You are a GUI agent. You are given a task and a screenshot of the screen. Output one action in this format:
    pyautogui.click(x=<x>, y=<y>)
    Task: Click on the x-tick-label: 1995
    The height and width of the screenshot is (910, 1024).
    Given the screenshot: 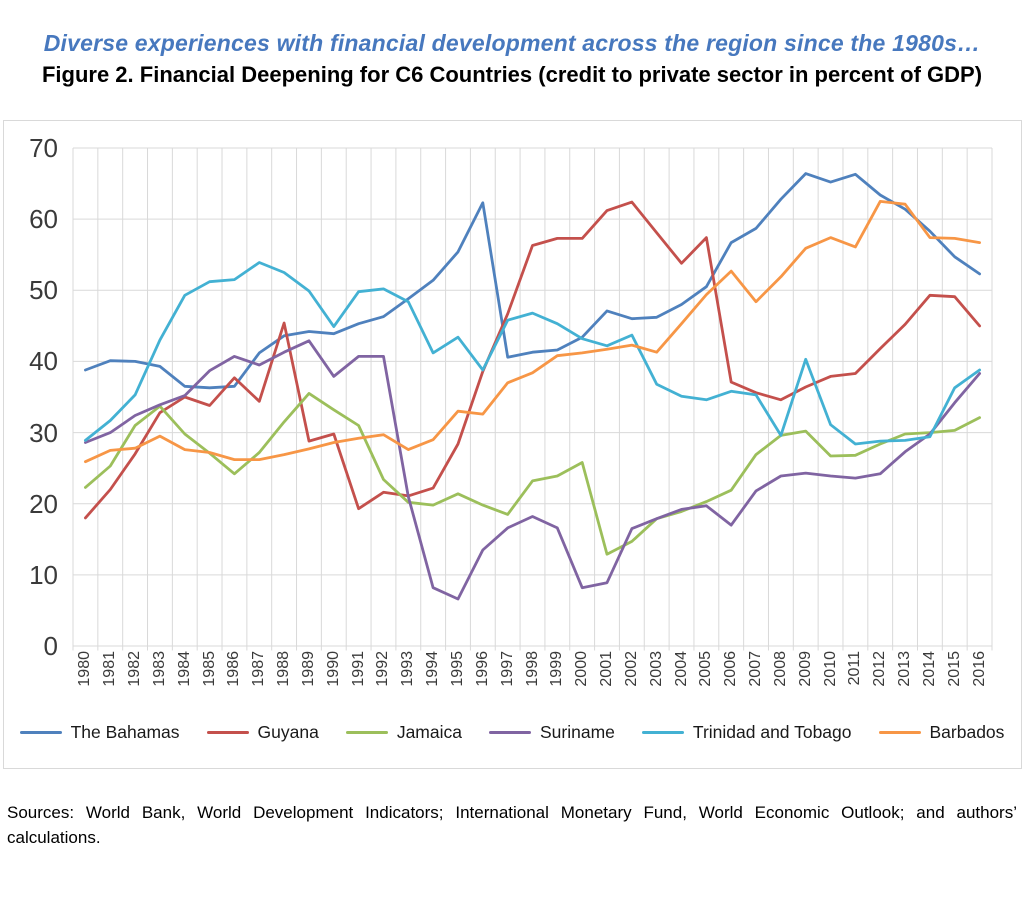 What is the action you would take?
    pyautogui.click(x=457, y=669)
    